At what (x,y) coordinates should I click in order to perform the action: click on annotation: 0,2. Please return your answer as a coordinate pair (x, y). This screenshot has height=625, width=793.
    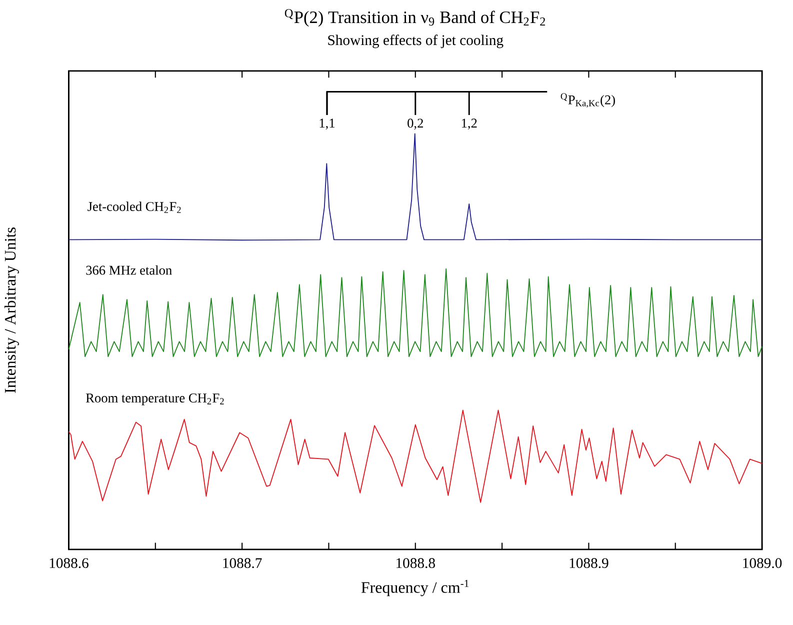
    Looking at the image, I should click on (415, 124).